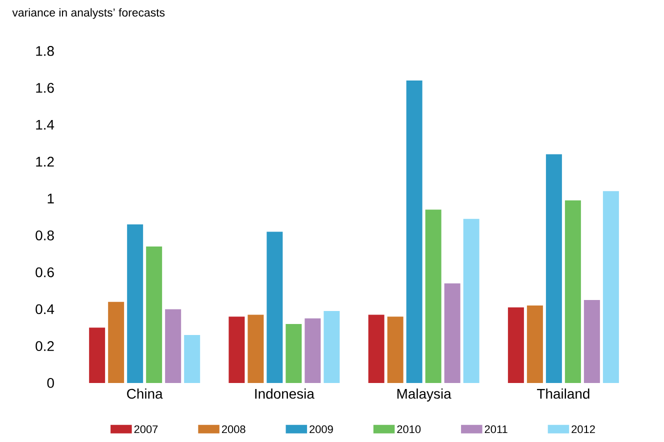 The image size is (664, 442). What do you see at coordinates (45, 87) in the screenshot?
I see `y-tick-label: 1.6` at bounding box center [45, 87].